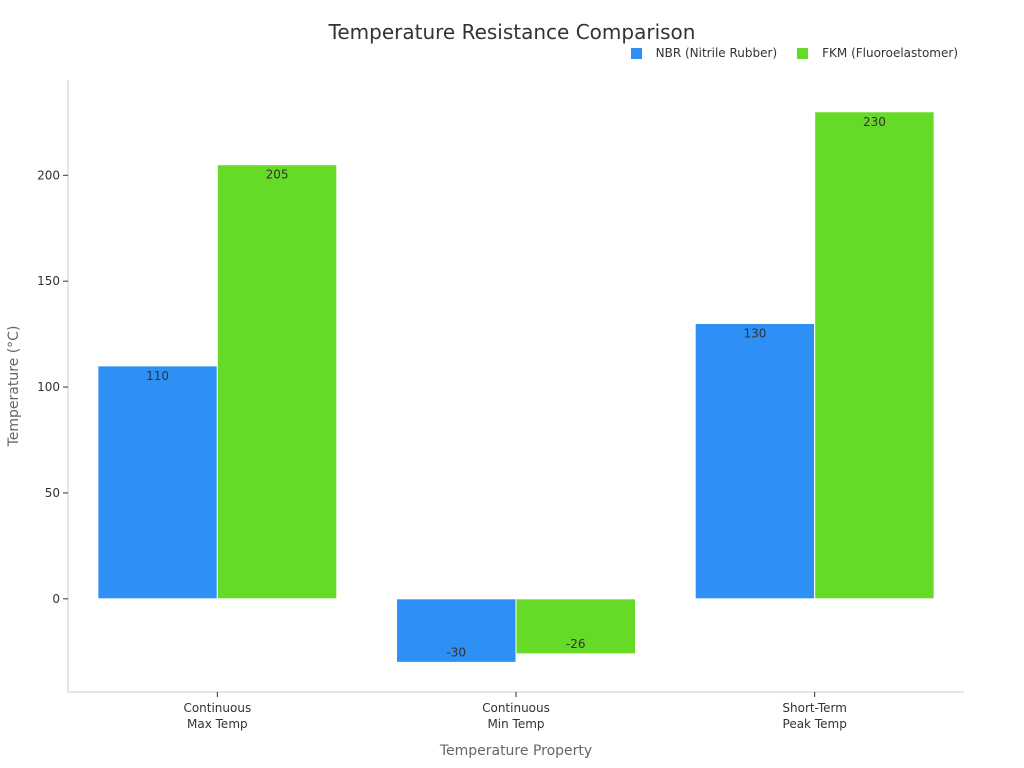 The width and height of the screenshot is (1024, 768). I want to click on legend-swatch-nbr, so click(636, 53).